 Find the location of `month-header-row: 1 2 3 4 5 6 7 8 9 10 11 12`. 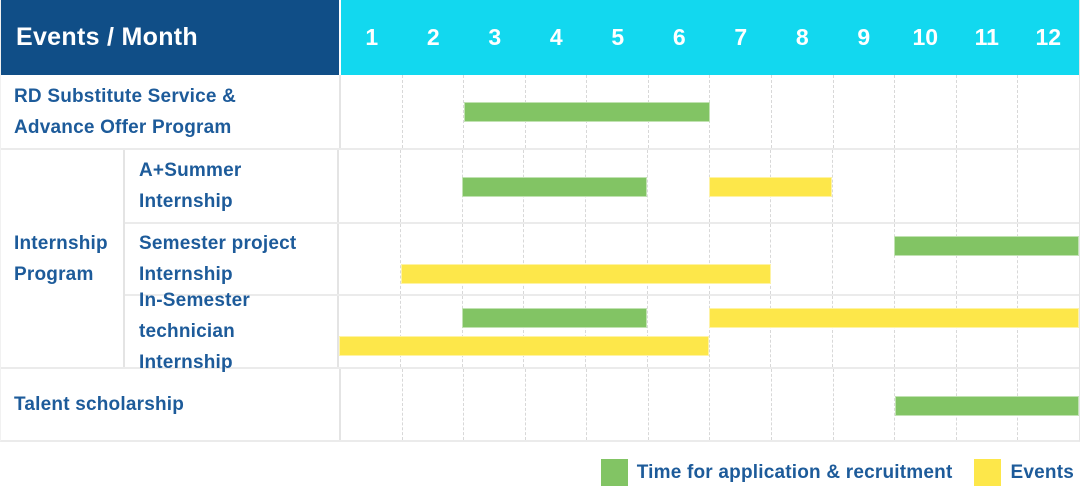

month-header-row: 1 2 3 4 5 6 7 8 9 10 11 12 is located at coordinates (710, 37).